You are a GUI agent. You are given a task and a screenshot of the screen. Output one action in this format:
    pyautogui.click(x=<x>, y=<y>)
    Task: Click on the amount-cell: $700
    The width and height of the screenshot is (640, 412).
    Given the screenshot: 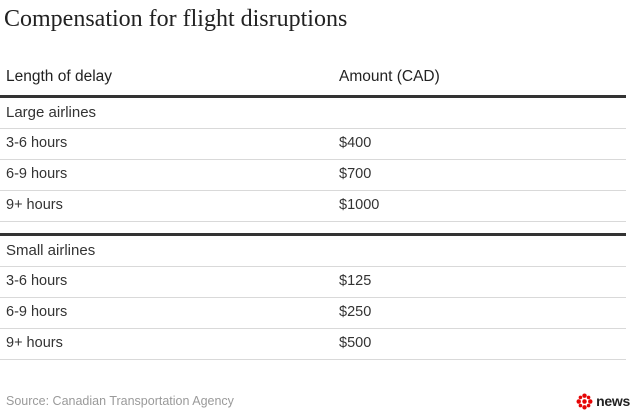 What is the action you would take?
    pyautogui.click(x=355, y=174)
    